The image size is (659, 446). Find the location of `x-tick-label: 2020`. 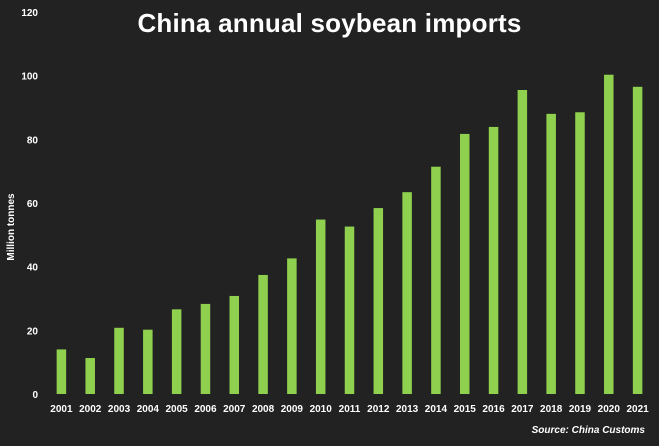

x-tick-label: 2020 is located at coordinates (609, 409).